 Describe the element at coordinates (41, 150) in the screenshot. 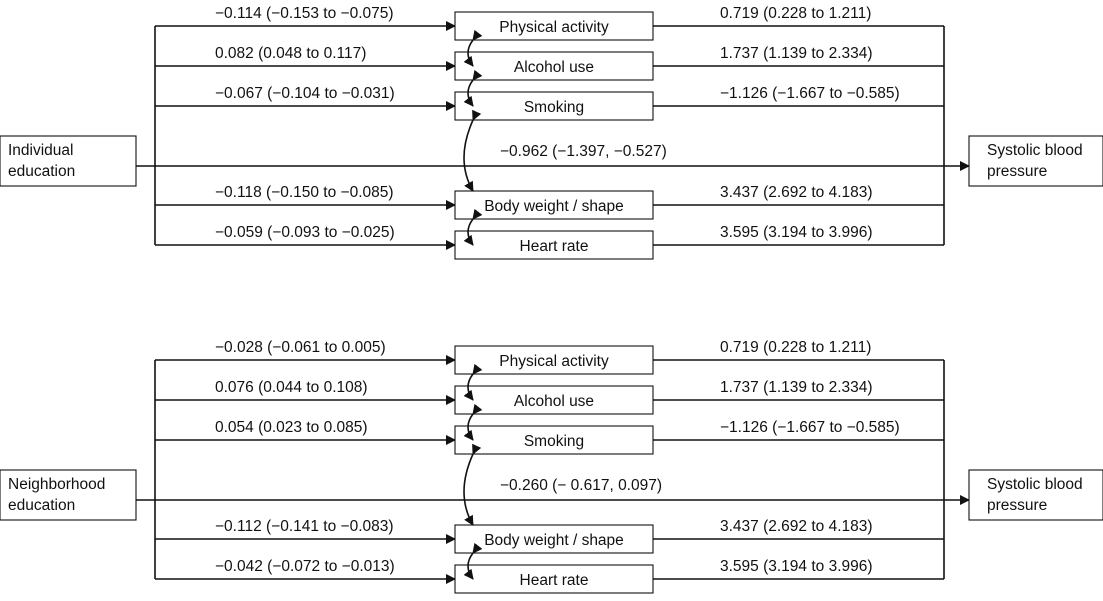

I see `exposure-label: Individual` at that location.